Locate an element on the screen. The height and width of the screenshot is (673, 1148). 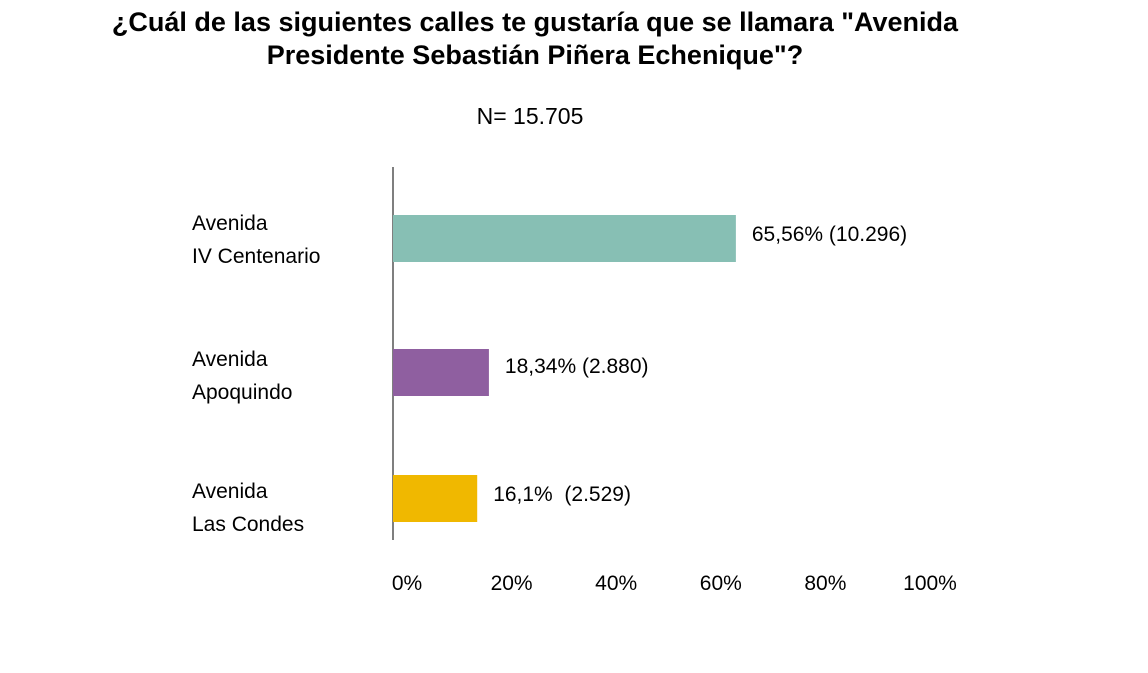
data-label-2: 18,34% (2.880) is located at coordinates (576, 366).